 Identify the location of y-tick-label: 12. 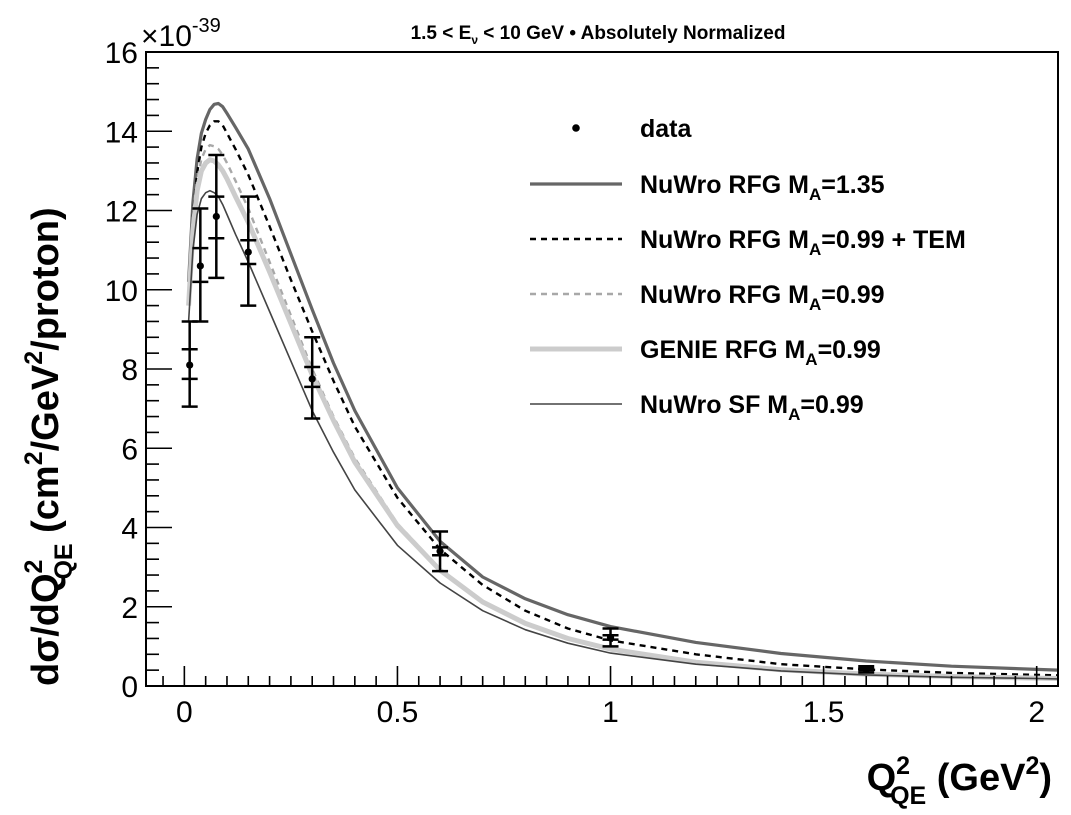
(121, 212).